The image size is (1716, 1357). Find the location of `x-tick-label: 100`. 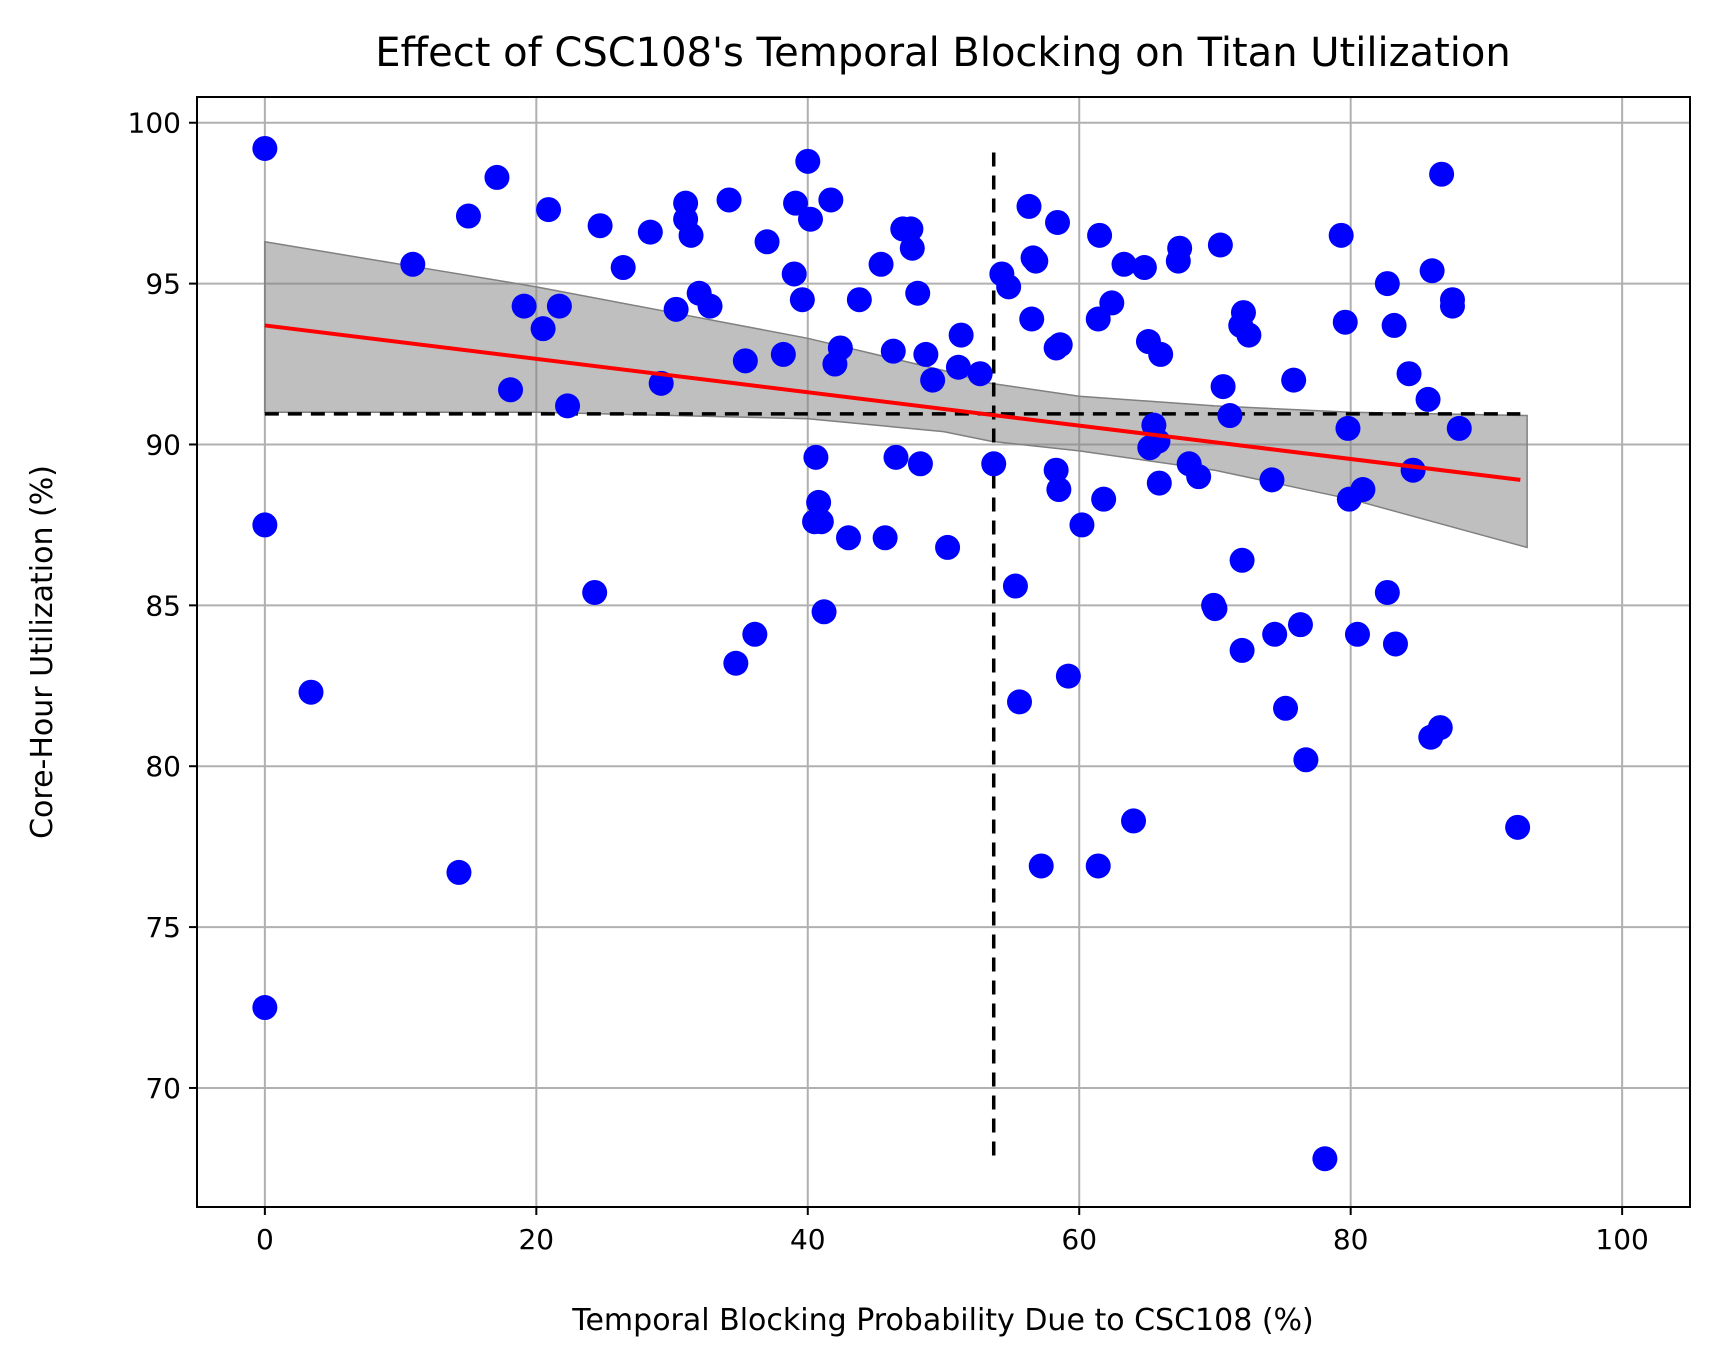

x-tick-label: 100 is located at coordinates (1621, 1239).